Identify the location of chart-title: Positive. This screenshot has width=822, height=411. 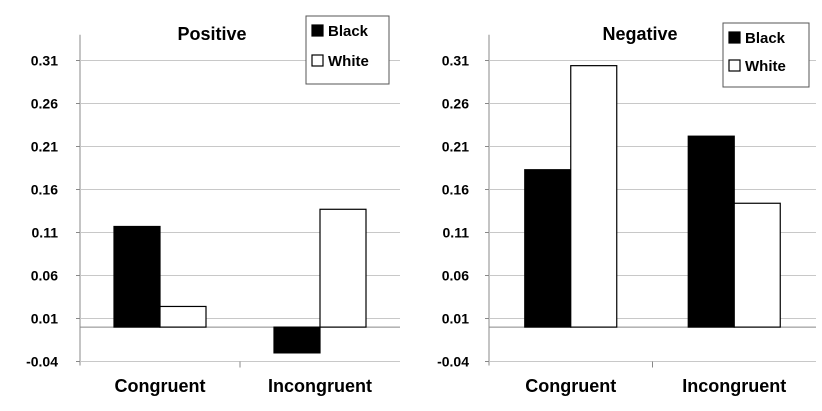
(211, 34).